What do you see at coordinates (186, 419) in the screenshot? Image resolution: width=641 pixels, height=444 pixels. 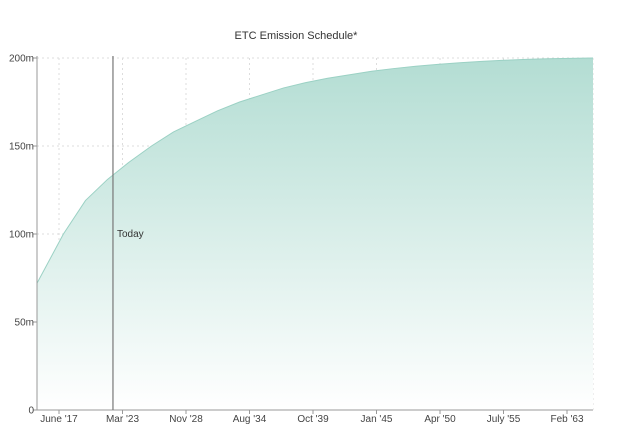 I see `x-tick-label: Nov '28` at bounding box center [186, 419].